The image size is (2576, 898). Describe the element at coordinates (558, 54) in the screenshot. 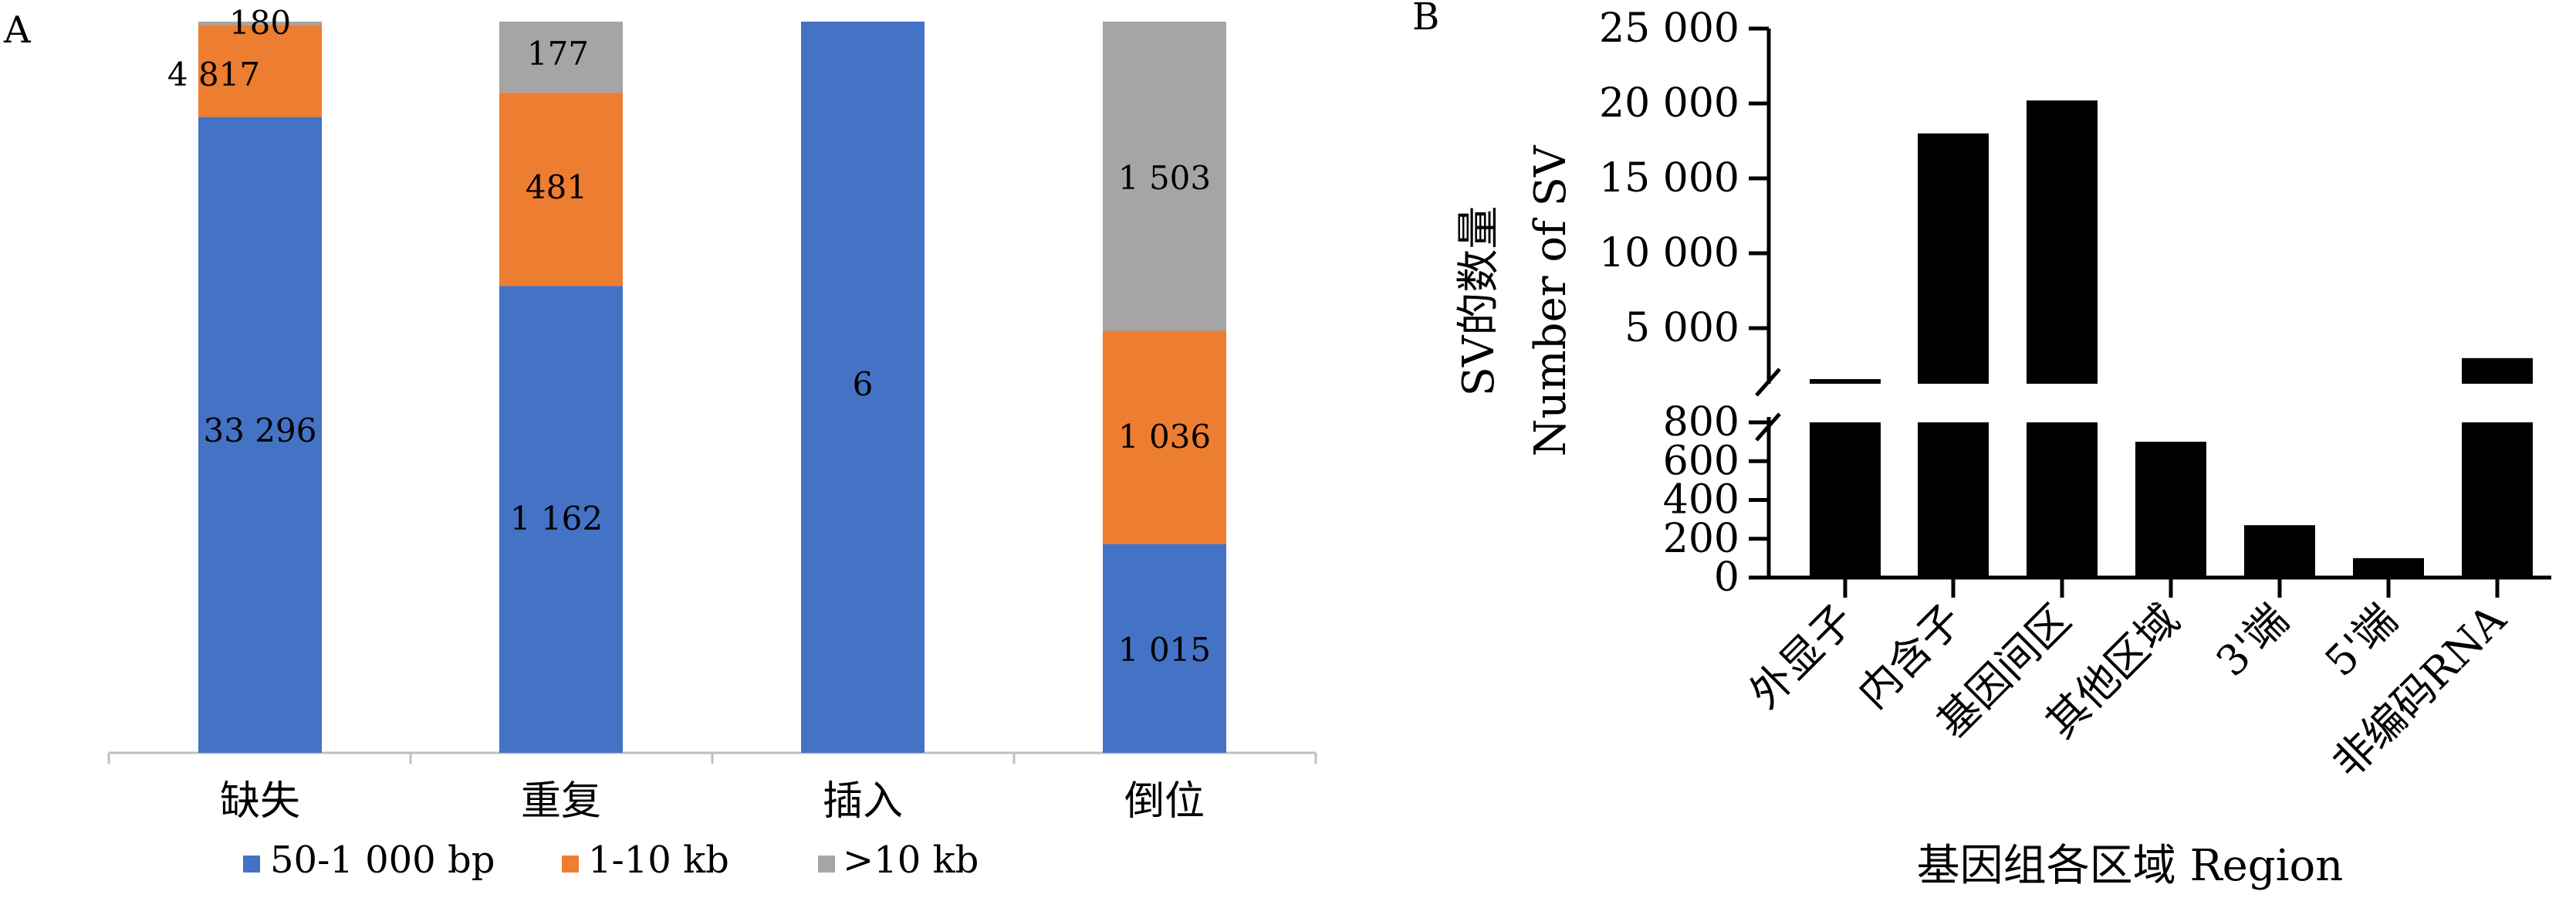

I see `segment-data-label: 177` at that location.